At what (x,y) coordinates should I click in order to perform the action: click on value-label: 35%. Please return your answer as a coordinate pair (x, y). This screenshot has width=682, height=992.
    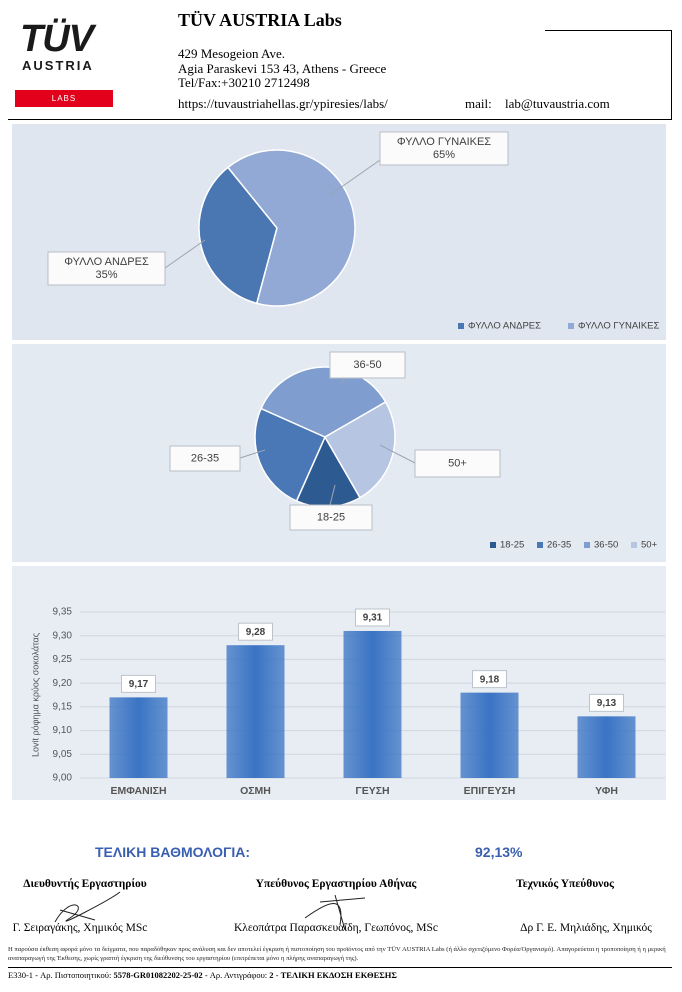
    Looking at the image, I should click on (106, 275).